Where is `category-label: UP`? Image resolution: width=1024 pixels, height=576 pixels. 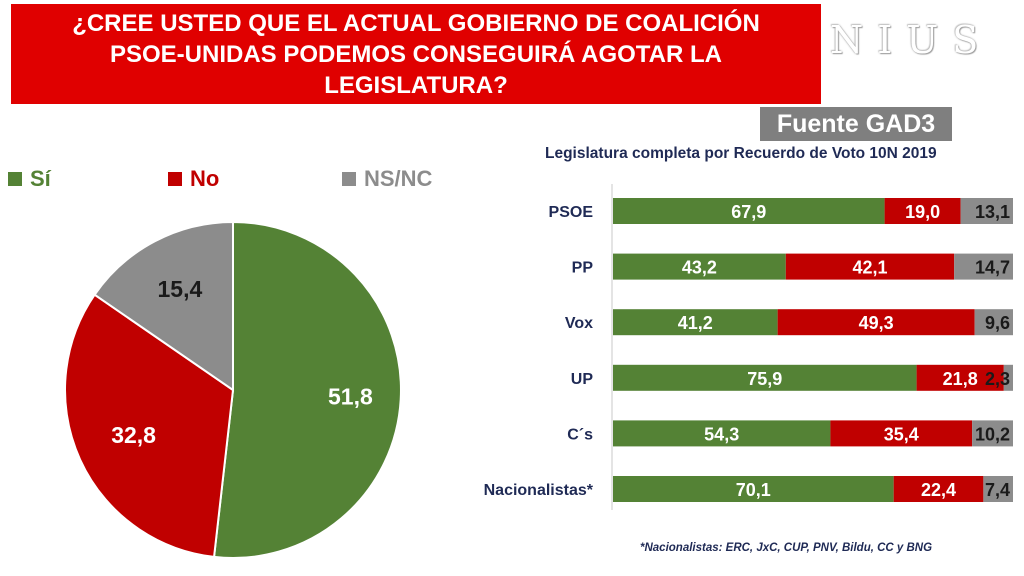 category-label: UP is located at coordinates (582, 379).